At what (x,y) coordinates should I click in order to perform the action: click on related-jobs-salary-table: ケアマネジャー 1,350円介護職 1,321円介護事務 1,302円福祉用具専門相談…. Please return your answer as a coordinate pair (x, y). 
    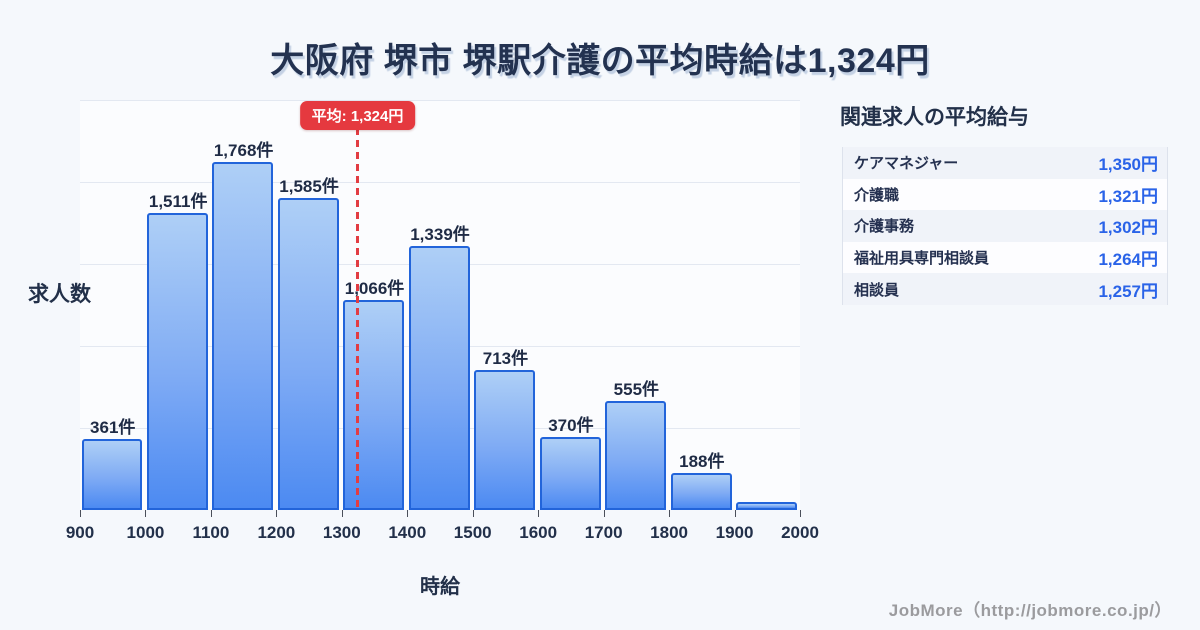
    Looking at the image, I should click on (1005, 226).